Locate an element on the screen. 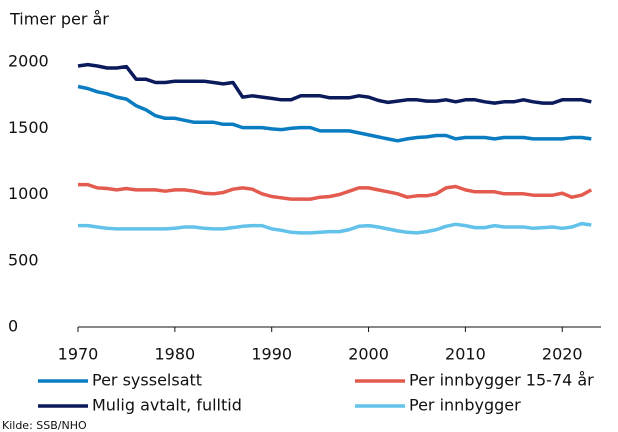  y-tick-label: 1500 is located at coordinates (28, 127).